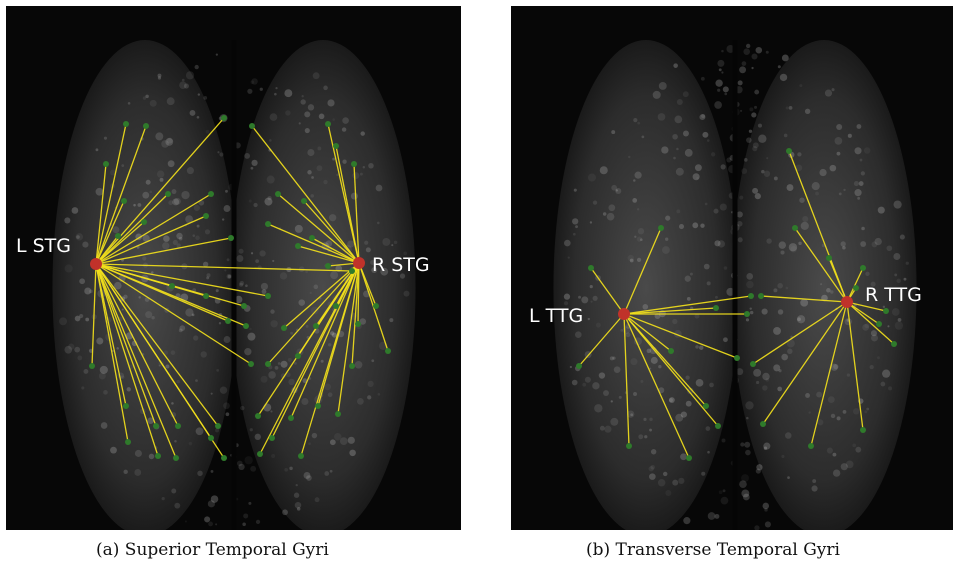  What do you see at coordinates (847, 302) in the screenshot?
I see `hub-node` at bounding box center [847, 302].